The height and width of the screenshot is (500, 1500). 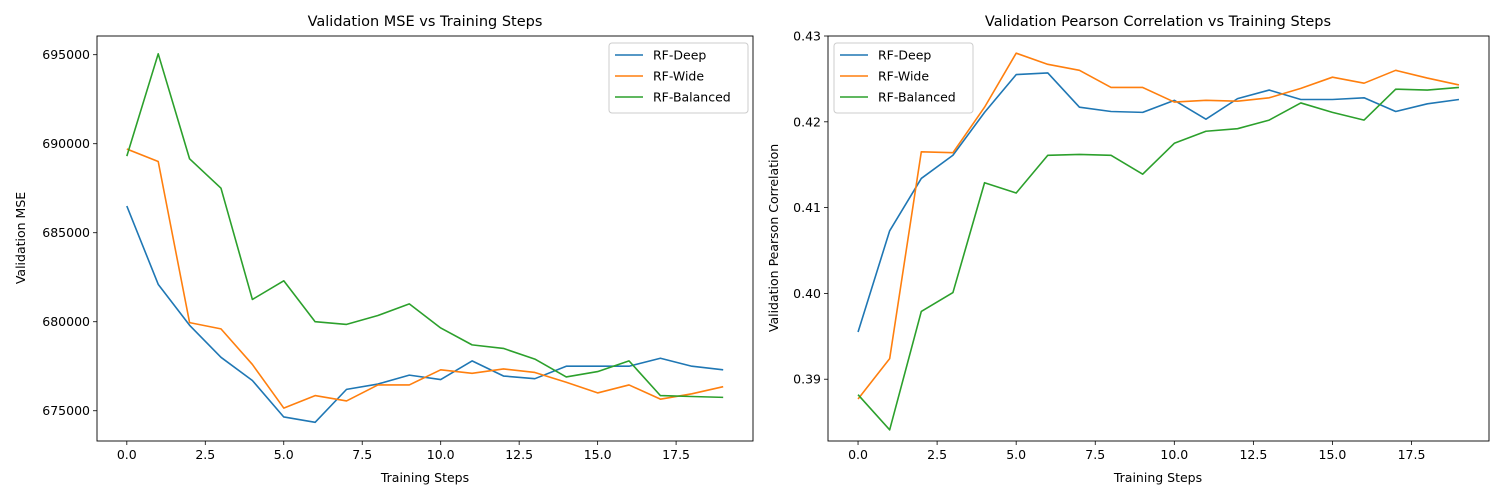 I want to click on y-tick-label: 0.39, so click(x=807, y=379).